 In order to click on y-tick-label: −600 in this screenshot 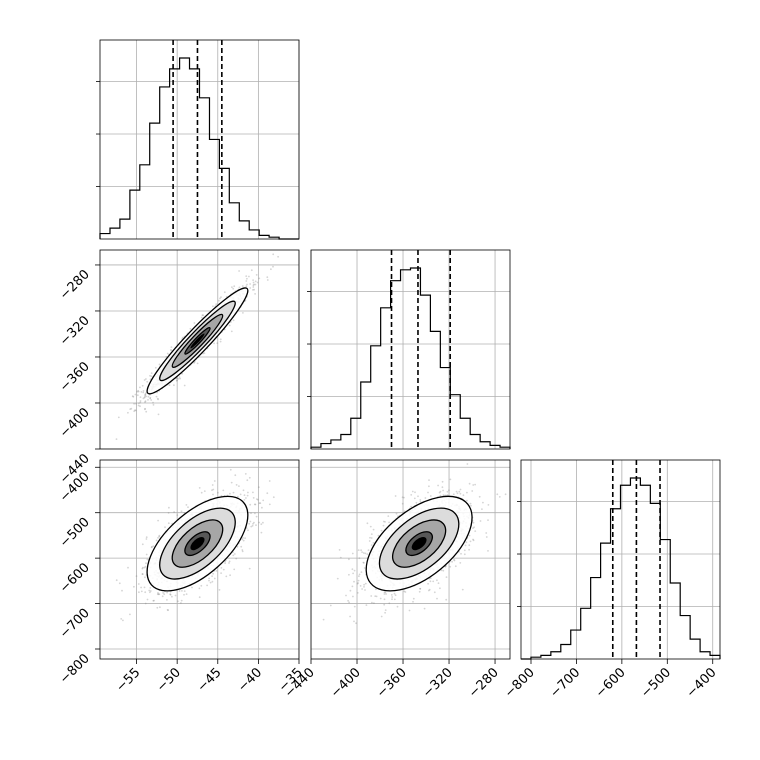, I will do `click(75, 578)`.